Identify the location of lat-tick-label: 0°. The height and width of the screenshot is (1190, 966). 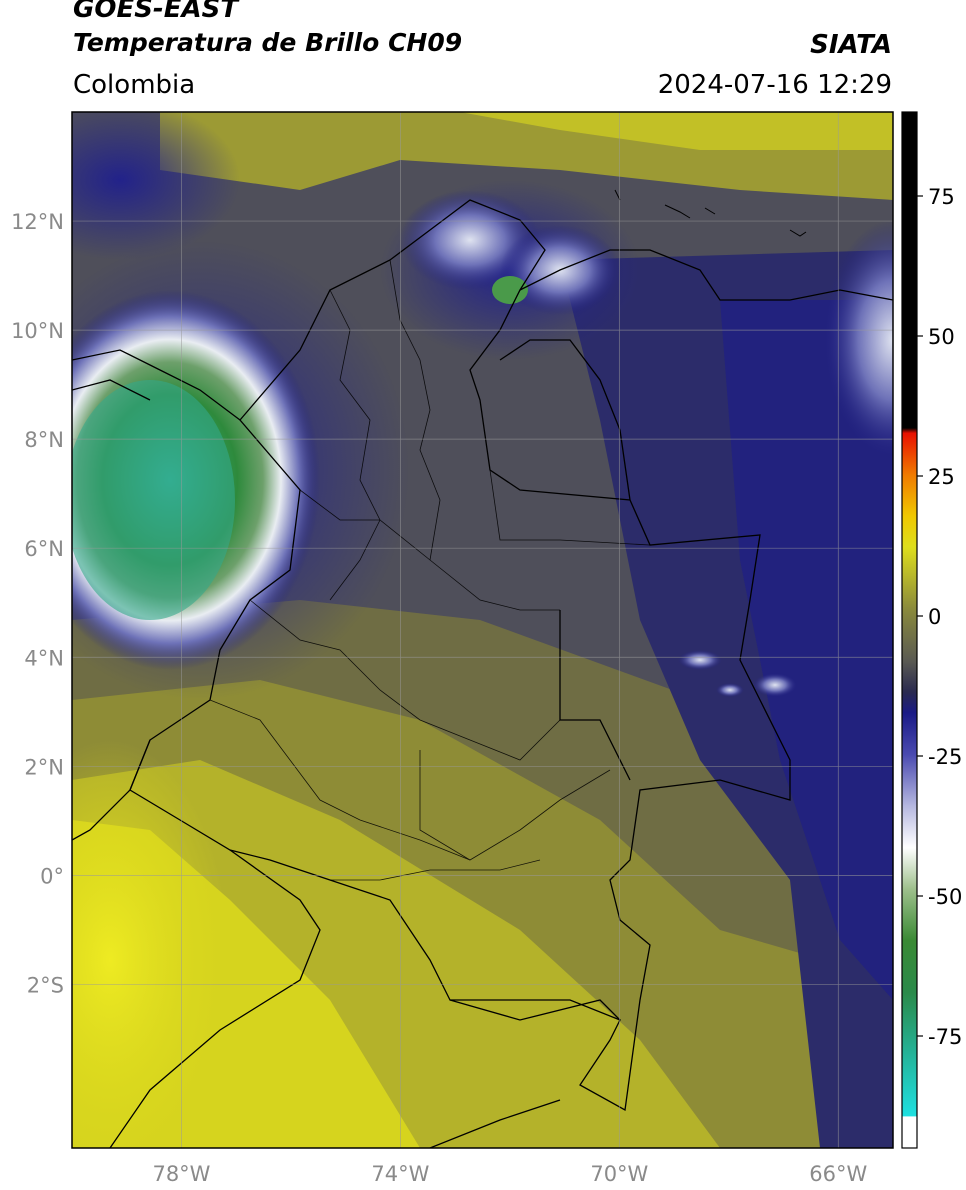
(52, 876).